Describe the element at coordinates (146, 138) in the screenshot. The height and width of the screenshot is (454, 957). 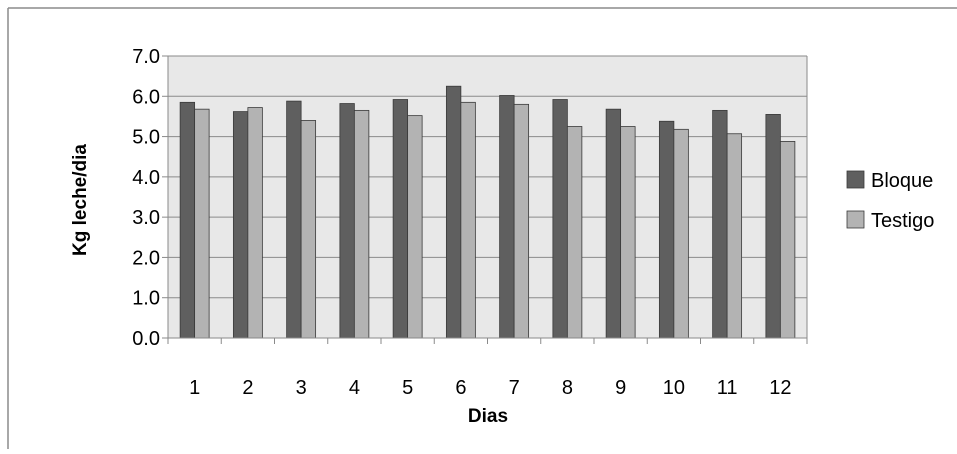
I see `y-tick-label: 5.0` at that location.